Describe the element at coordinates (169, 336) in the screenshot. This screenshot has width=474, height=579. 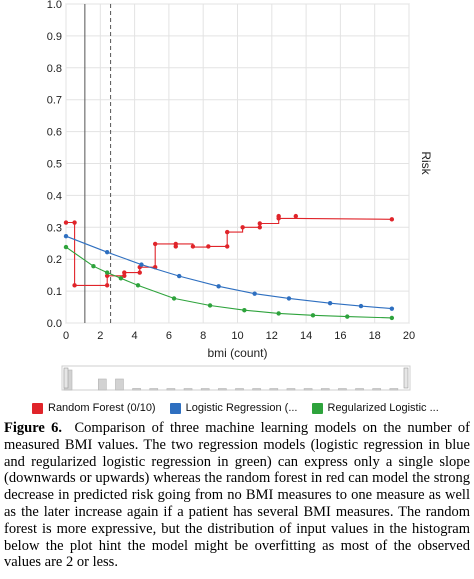
I see `x-tick-label: 6` at that location.